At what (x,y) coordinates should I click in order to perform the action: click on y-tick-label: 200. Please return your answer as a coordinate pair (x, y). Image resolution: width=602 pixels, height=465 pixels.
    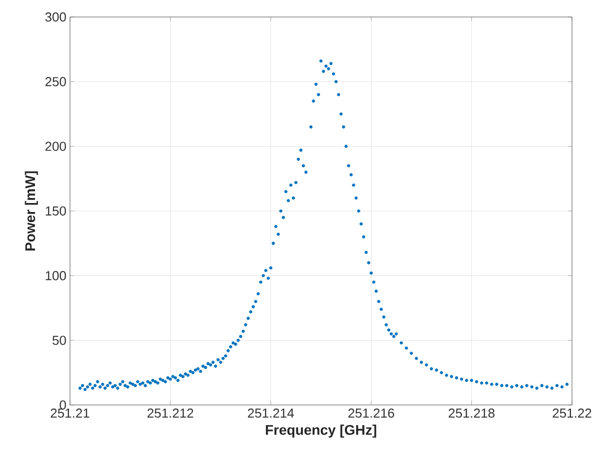
    Looking at the image, I should click on (55, 146).